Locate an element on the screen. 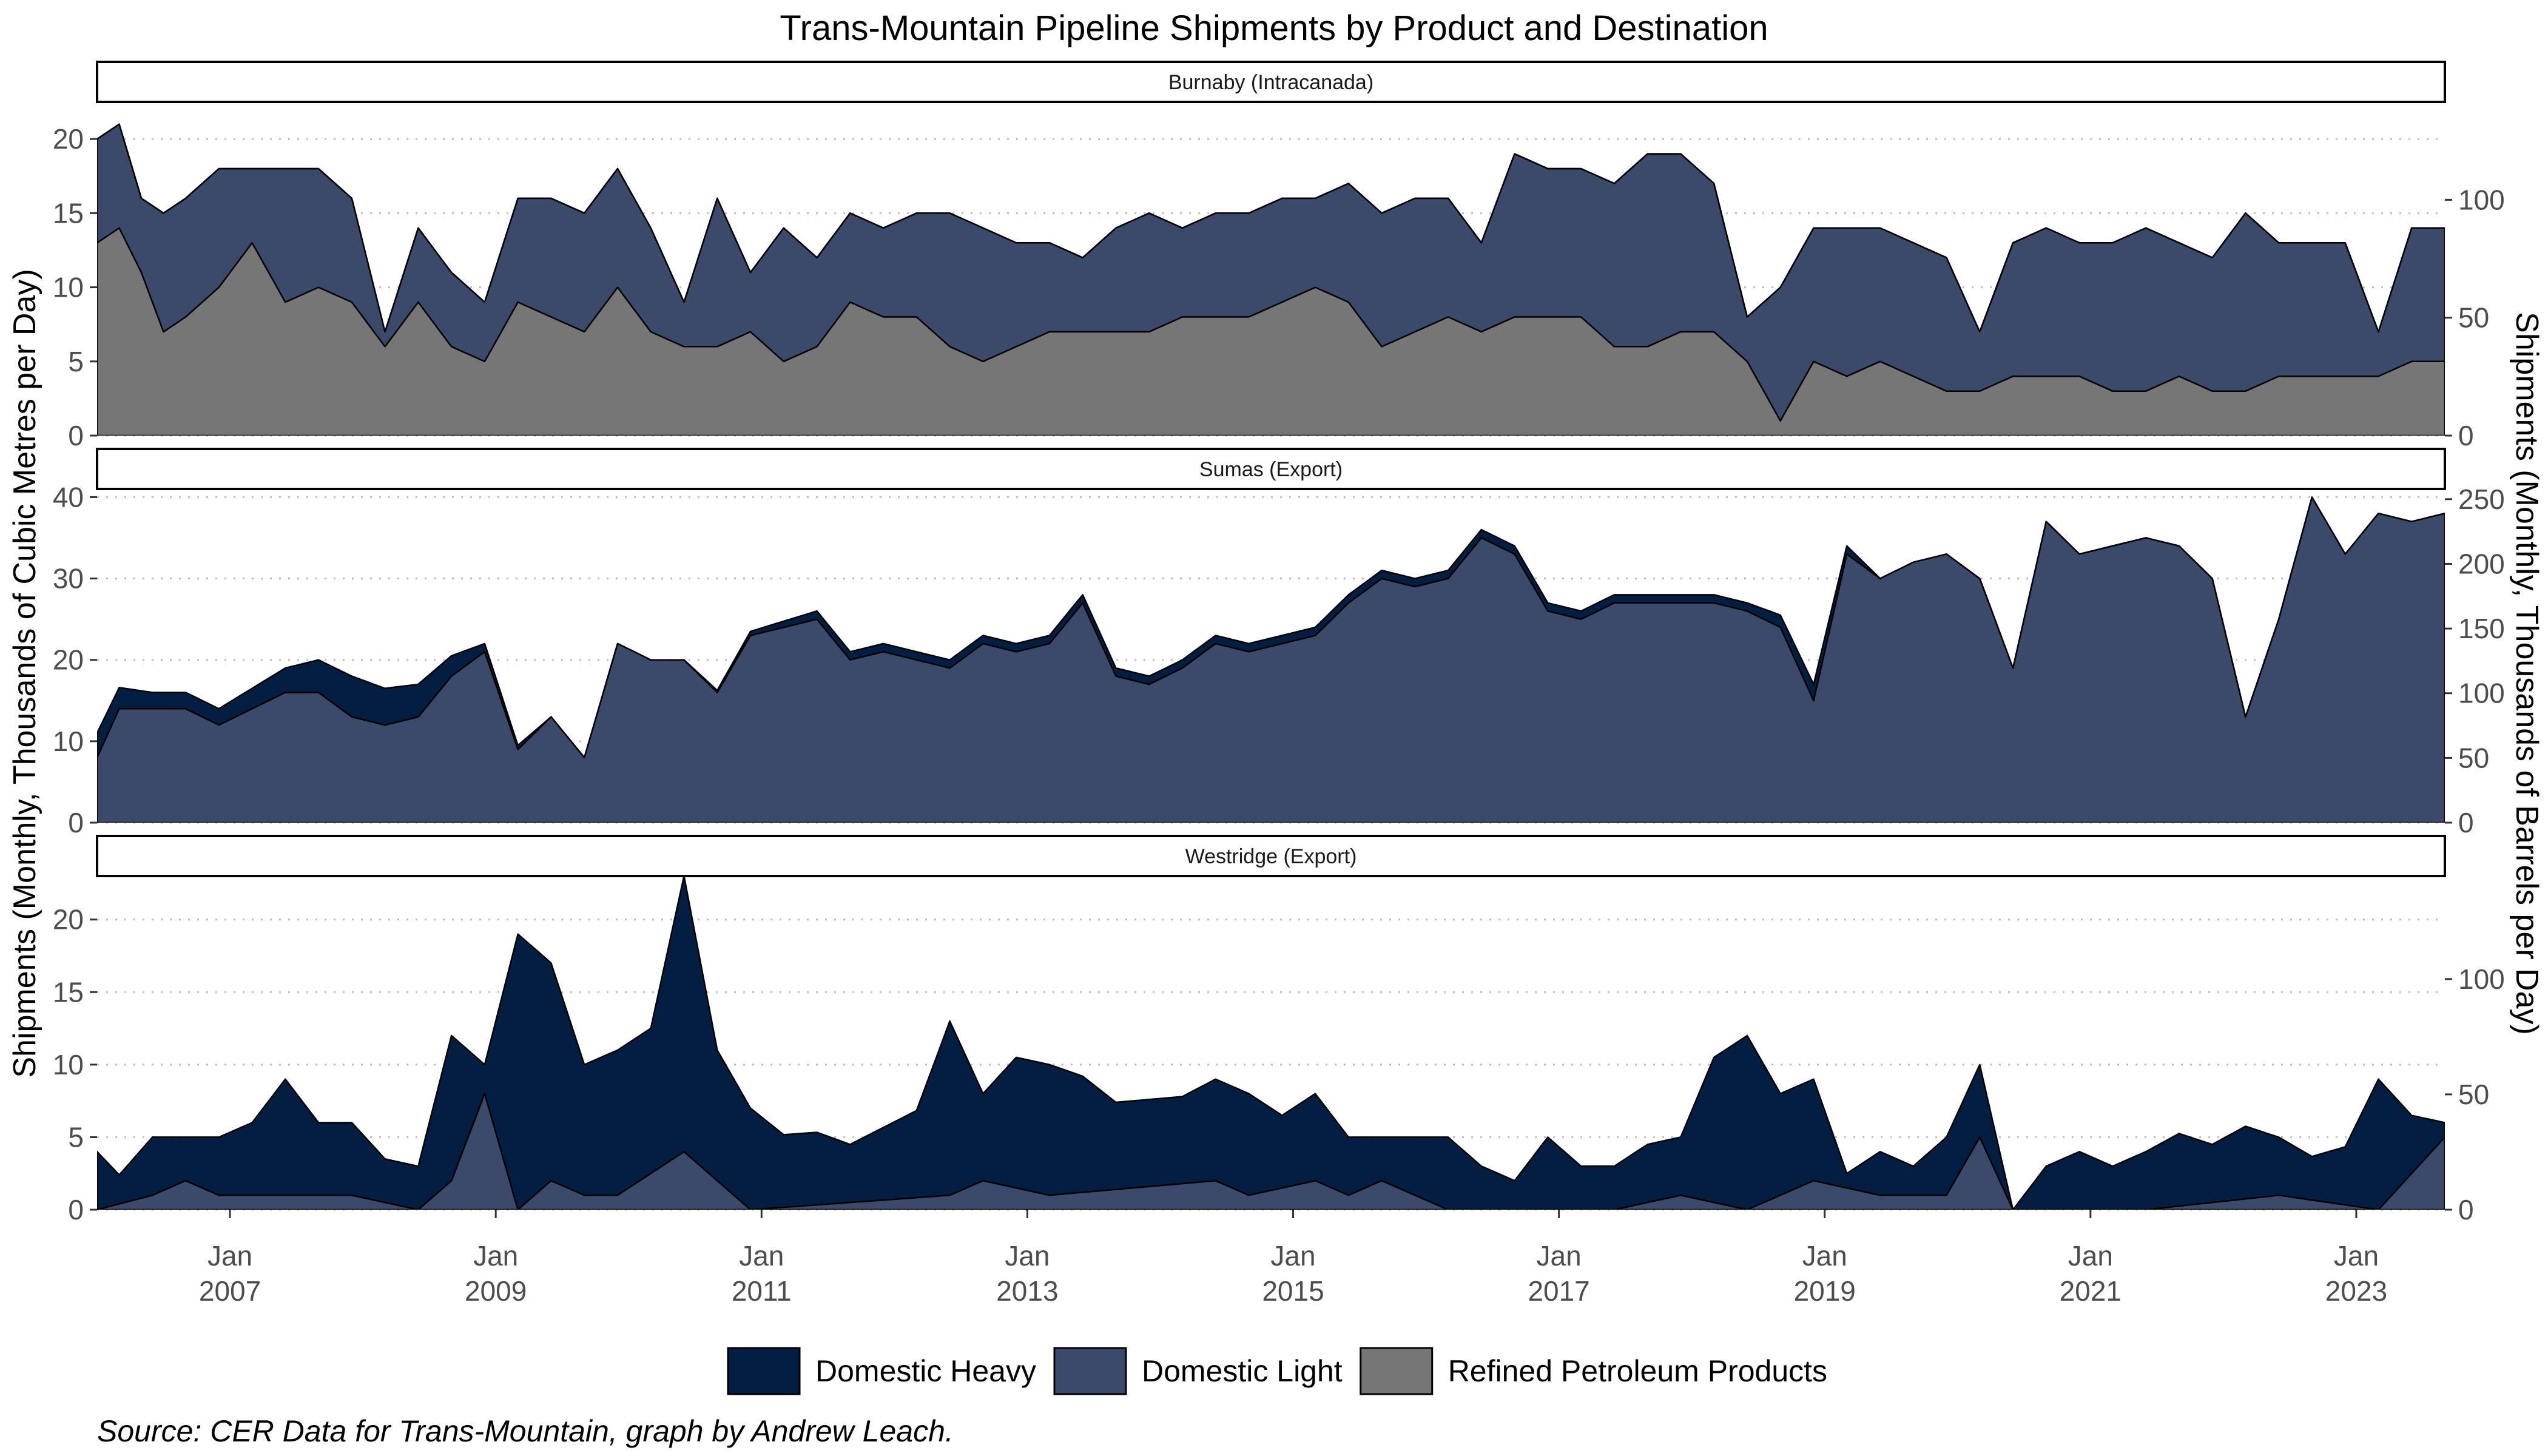 The width and height of the screenshot is (2548, 1456). x-tick-label: 2023 is located at coordinates (2356, 1291).